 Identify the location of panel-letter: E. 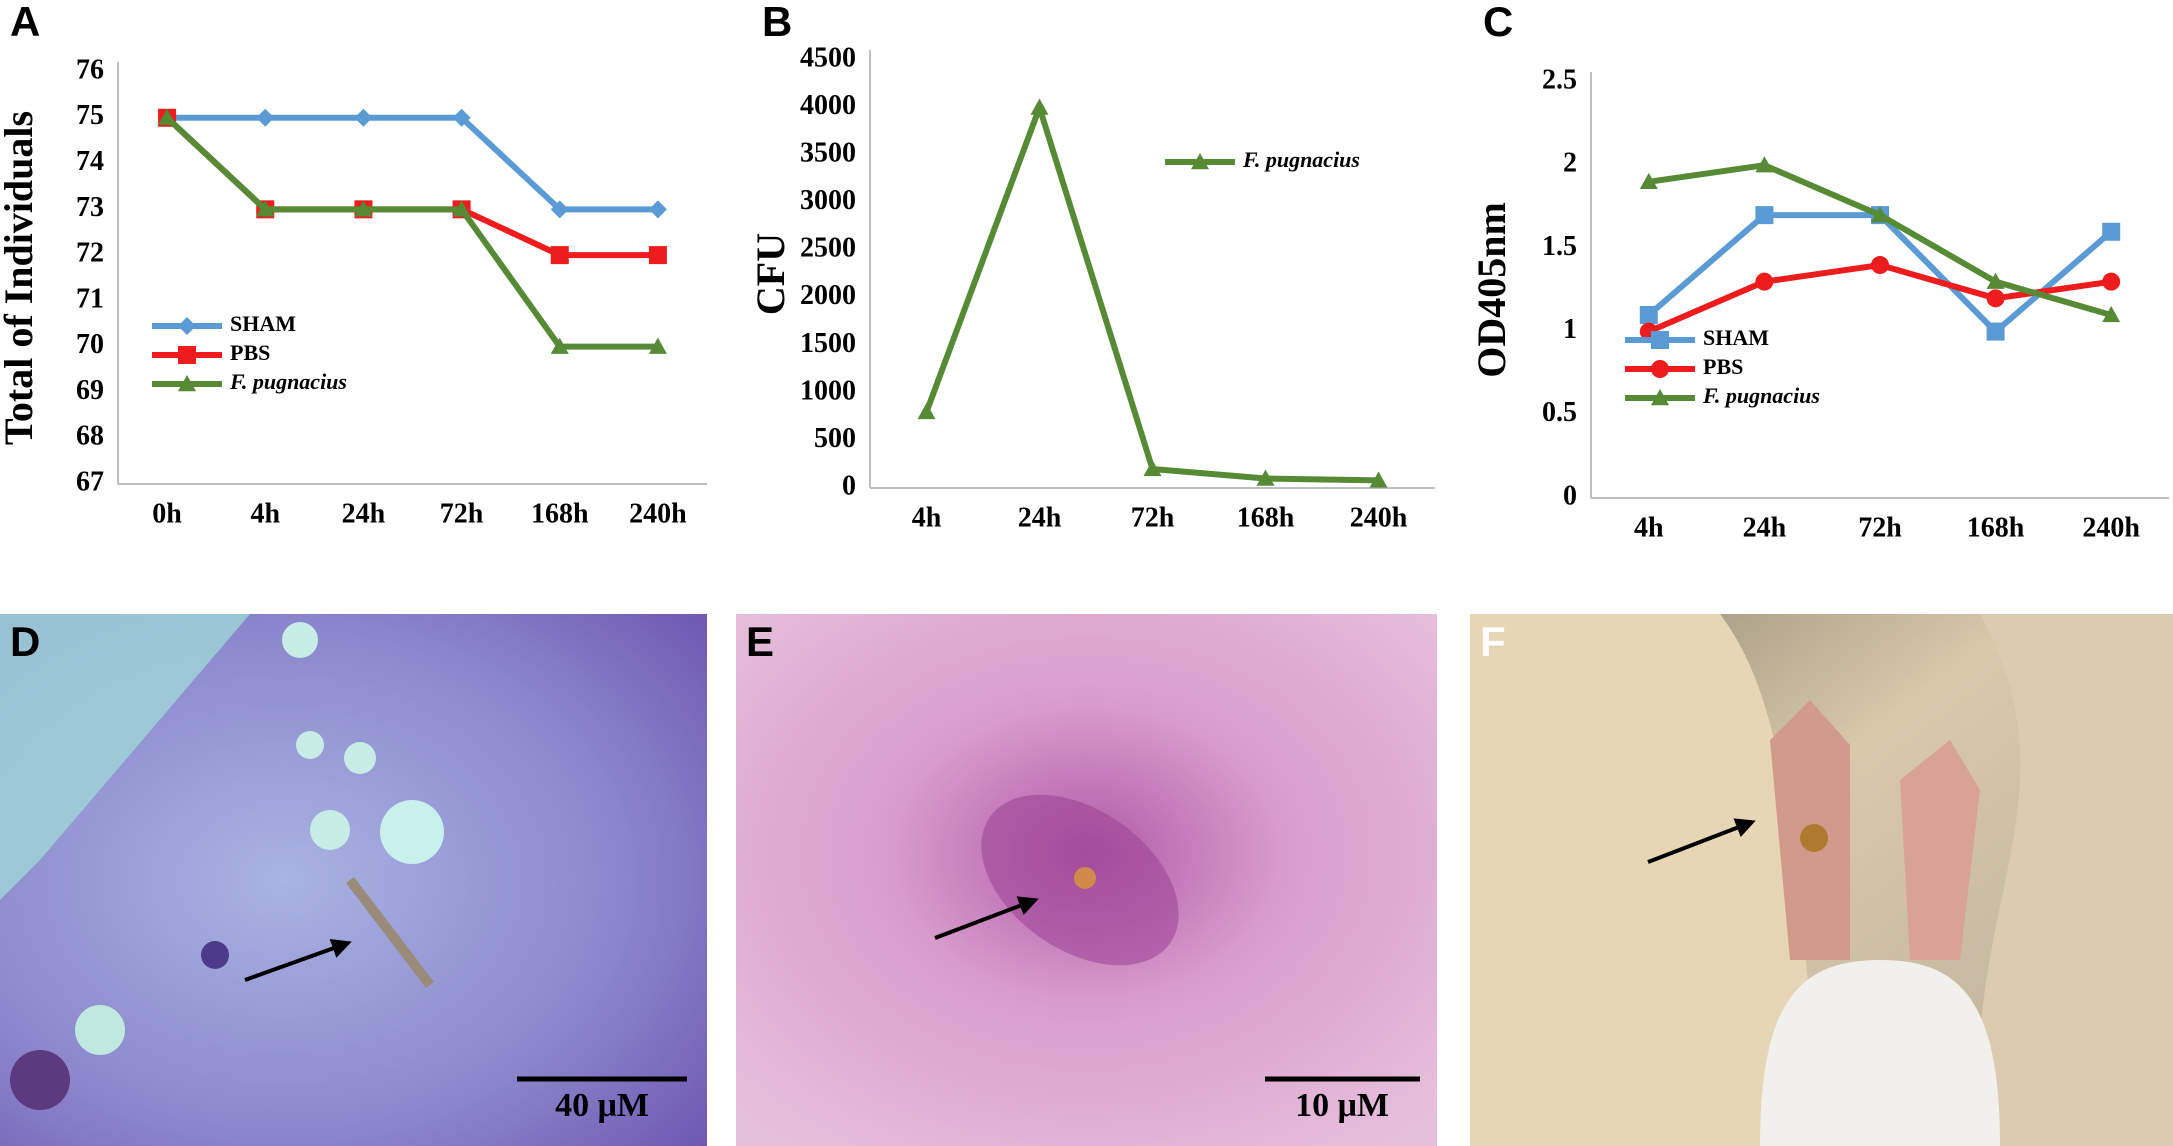
(760, 641).